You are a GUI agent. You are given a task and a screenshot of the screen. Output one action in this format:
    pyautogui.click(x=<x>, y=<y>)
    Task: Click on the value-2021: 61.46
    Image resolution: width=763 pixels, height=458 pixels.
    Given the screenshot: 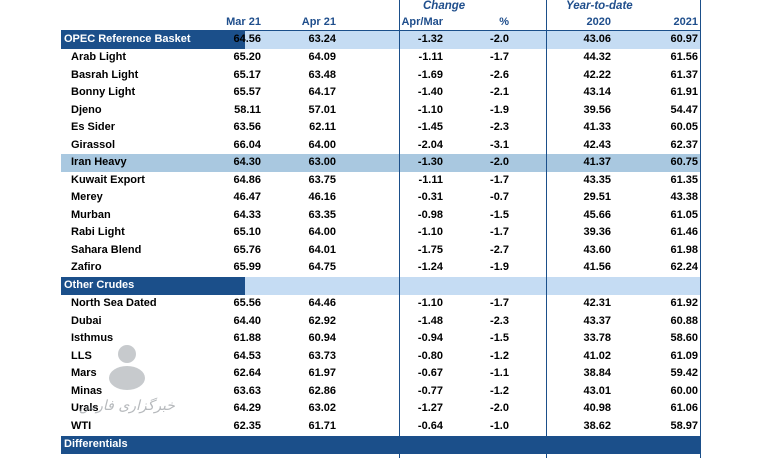 What is the action you would take?
    pyautogui.click(x=684, y=232)
    